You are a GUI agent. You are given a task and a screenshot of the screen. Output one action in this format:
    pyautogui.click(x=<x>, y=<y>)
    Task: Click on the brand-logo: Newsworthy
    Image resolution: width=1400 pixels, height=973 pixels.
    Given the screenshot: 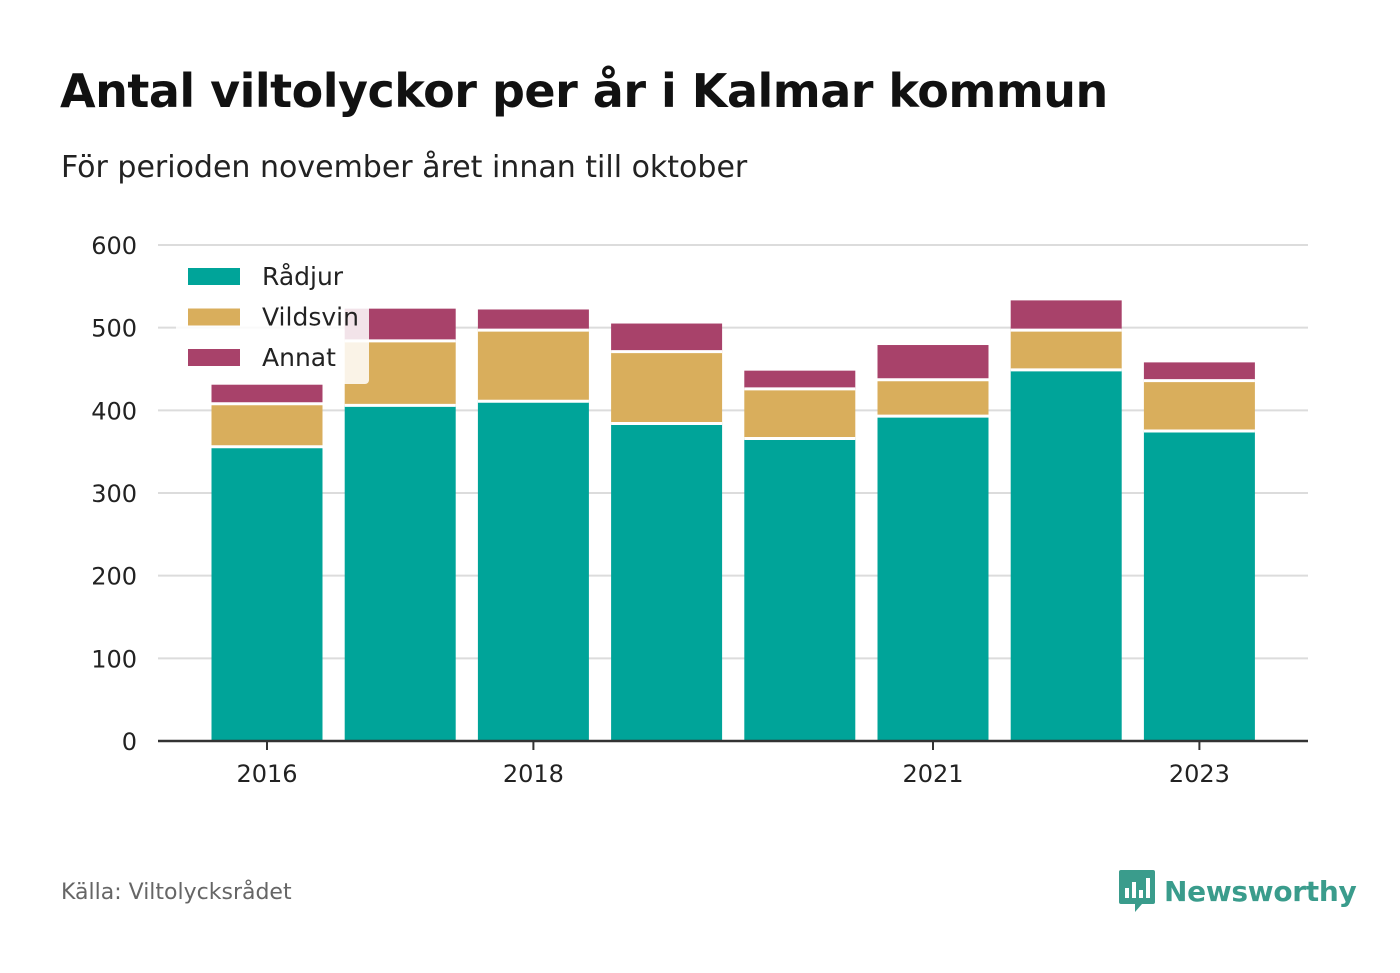 What is the action you would take?
    pyautogui.click(x=1237, y=891)
    